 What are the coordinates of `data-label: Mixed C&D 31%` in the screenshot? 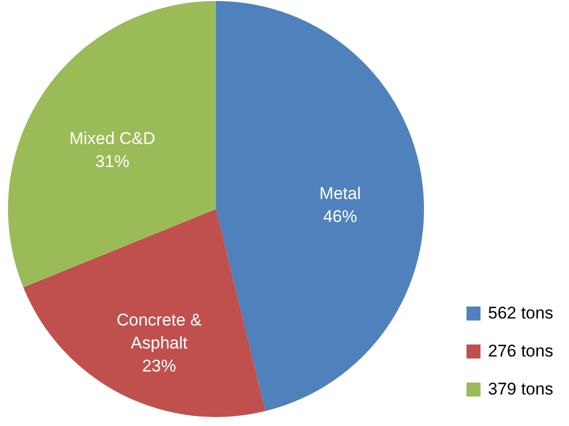 It's located at (112, 150).